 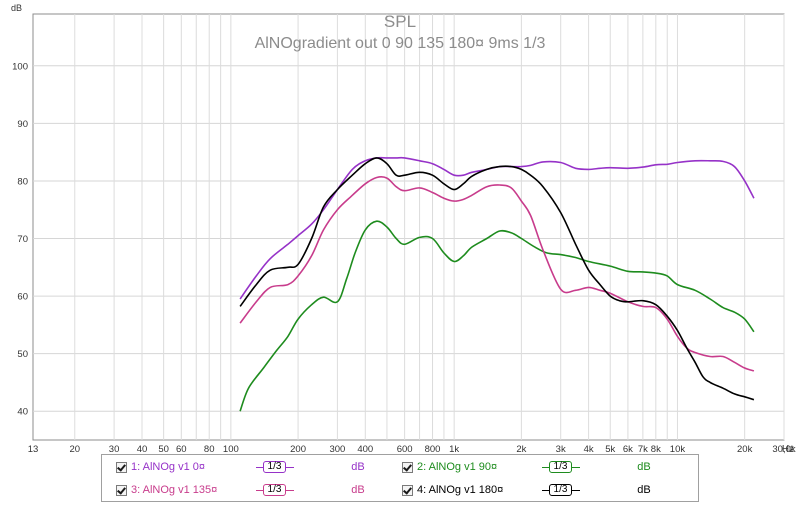 What do you see at coordinates (16, 8) in the screenshot?
I see `y-axis-label: dB` at bounding box center [16, 8].